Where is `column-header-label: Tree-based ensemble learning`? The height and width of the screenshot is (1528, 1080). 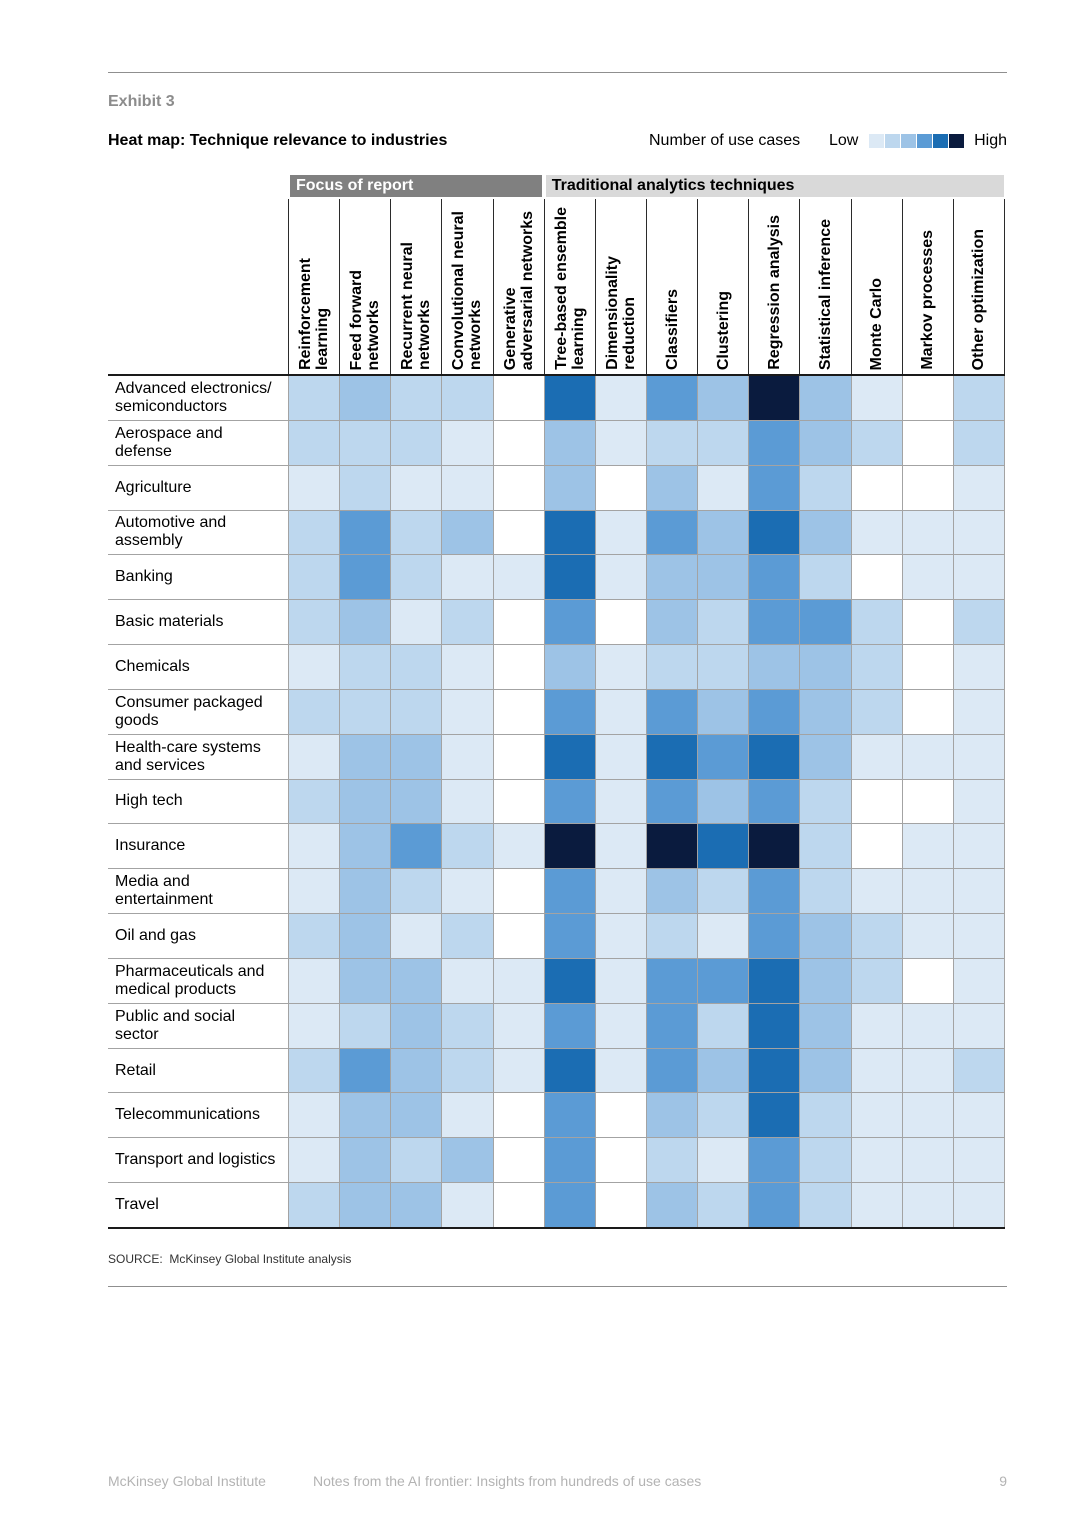
column-header-label: Tree-based ensemble learning is located at coordinates (569, 288).